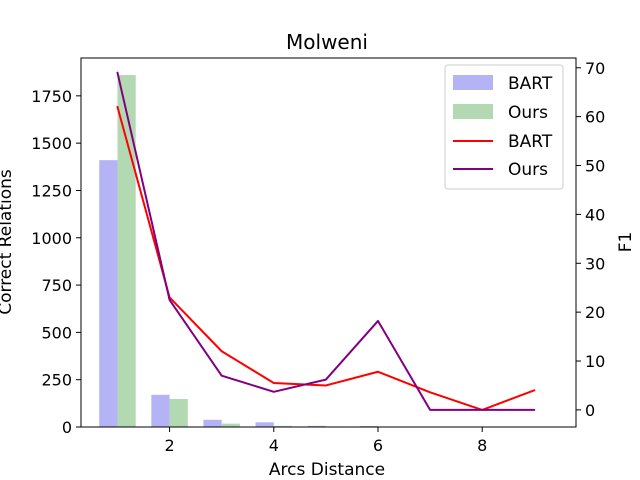 The image size is (640, 480). I want to click on x-tick-label-8: 8, so click(482, 445).